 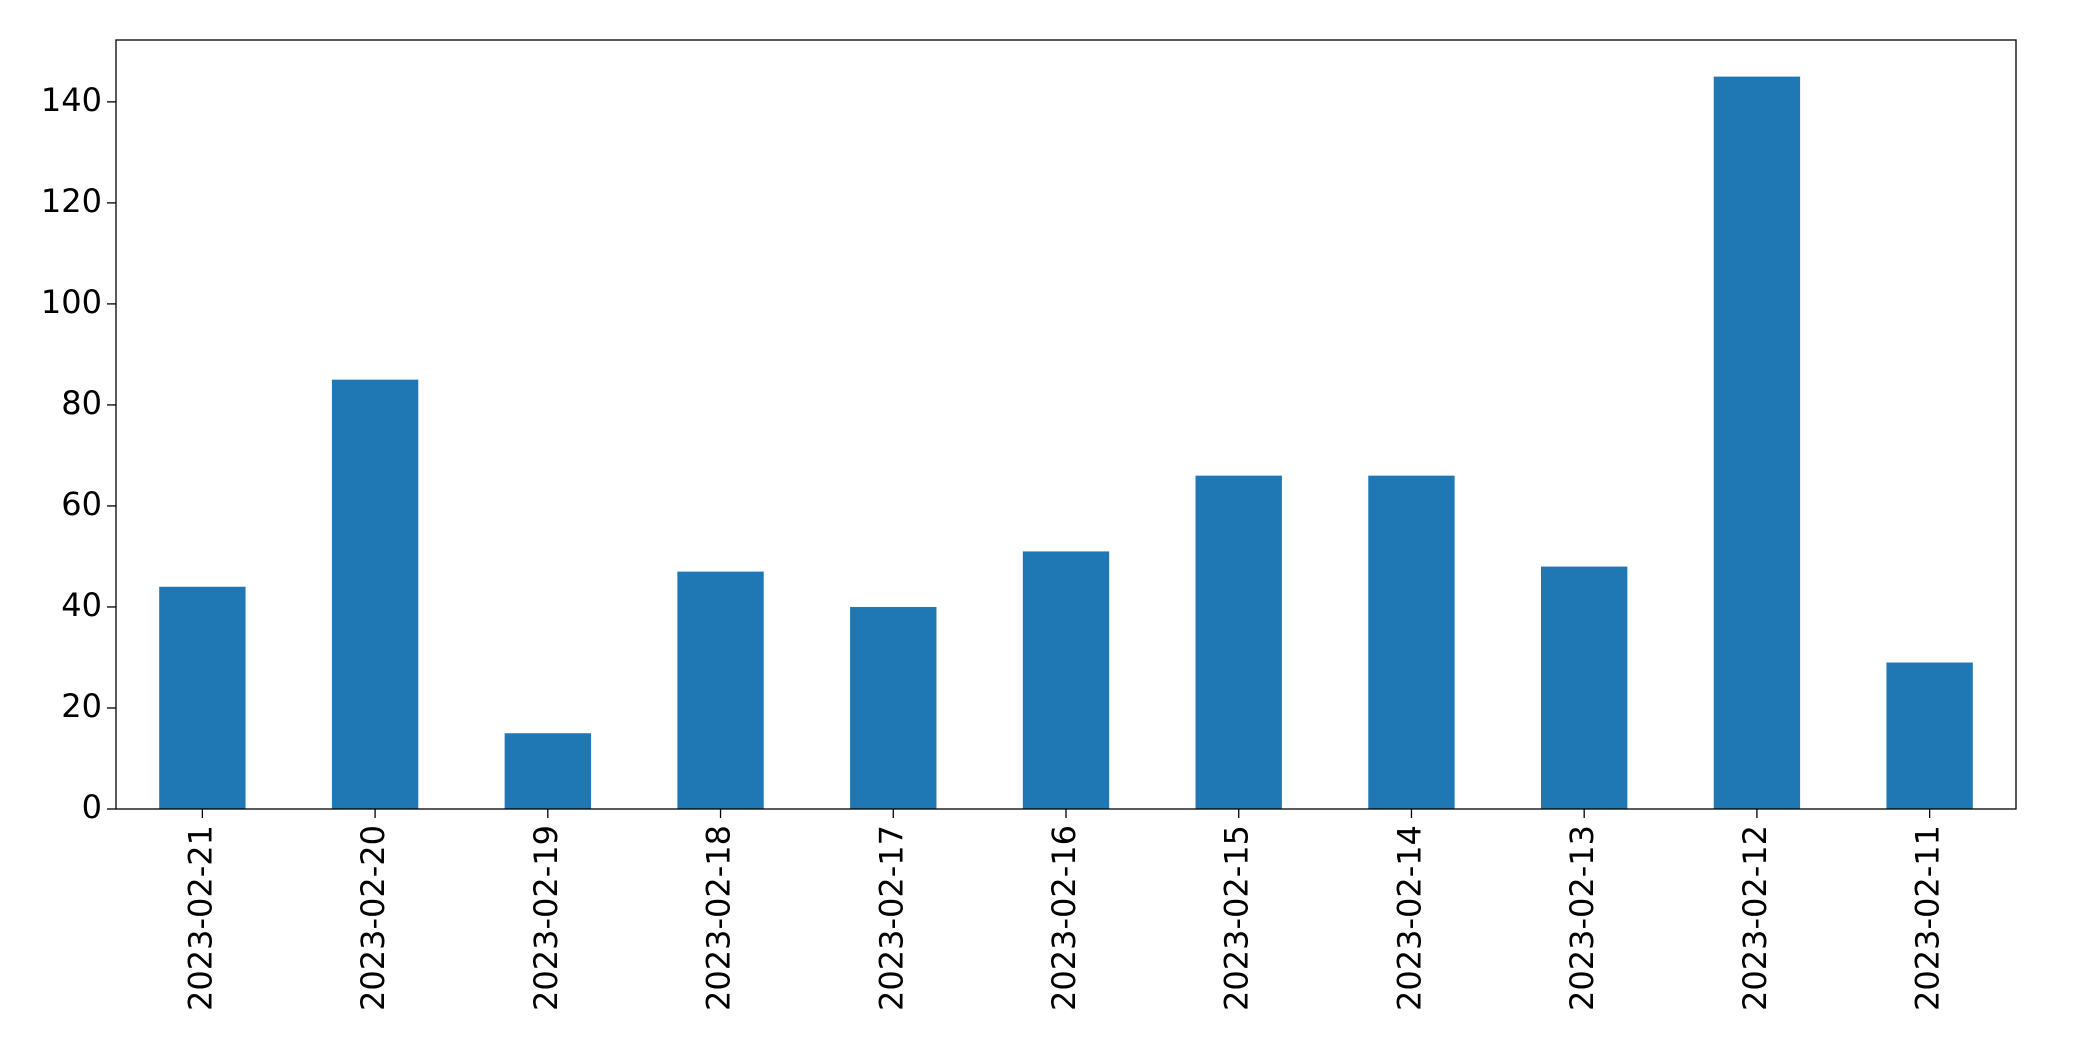 What do you see at coordinates (1409, 918) in the screenshot?
I see `x-tick-label: 2023-02-14` at bounding box center [1409, 918].